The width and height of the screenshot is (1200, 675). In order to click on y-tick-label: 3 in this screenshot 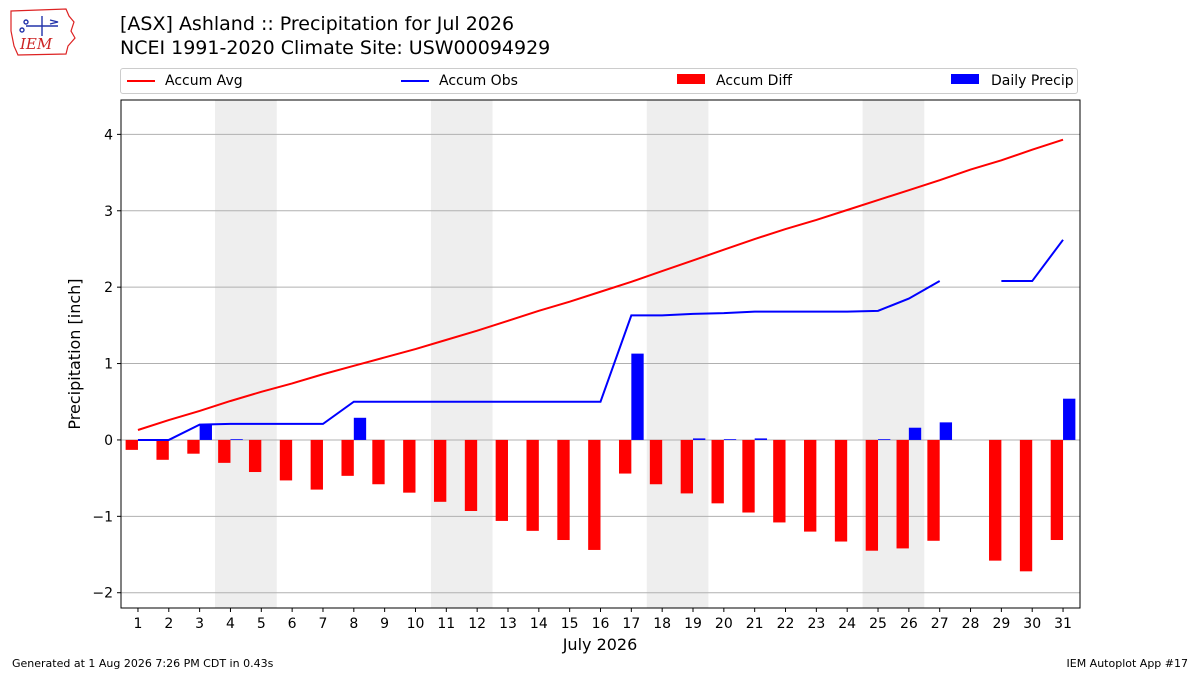, I will do `click(108, 212)`.